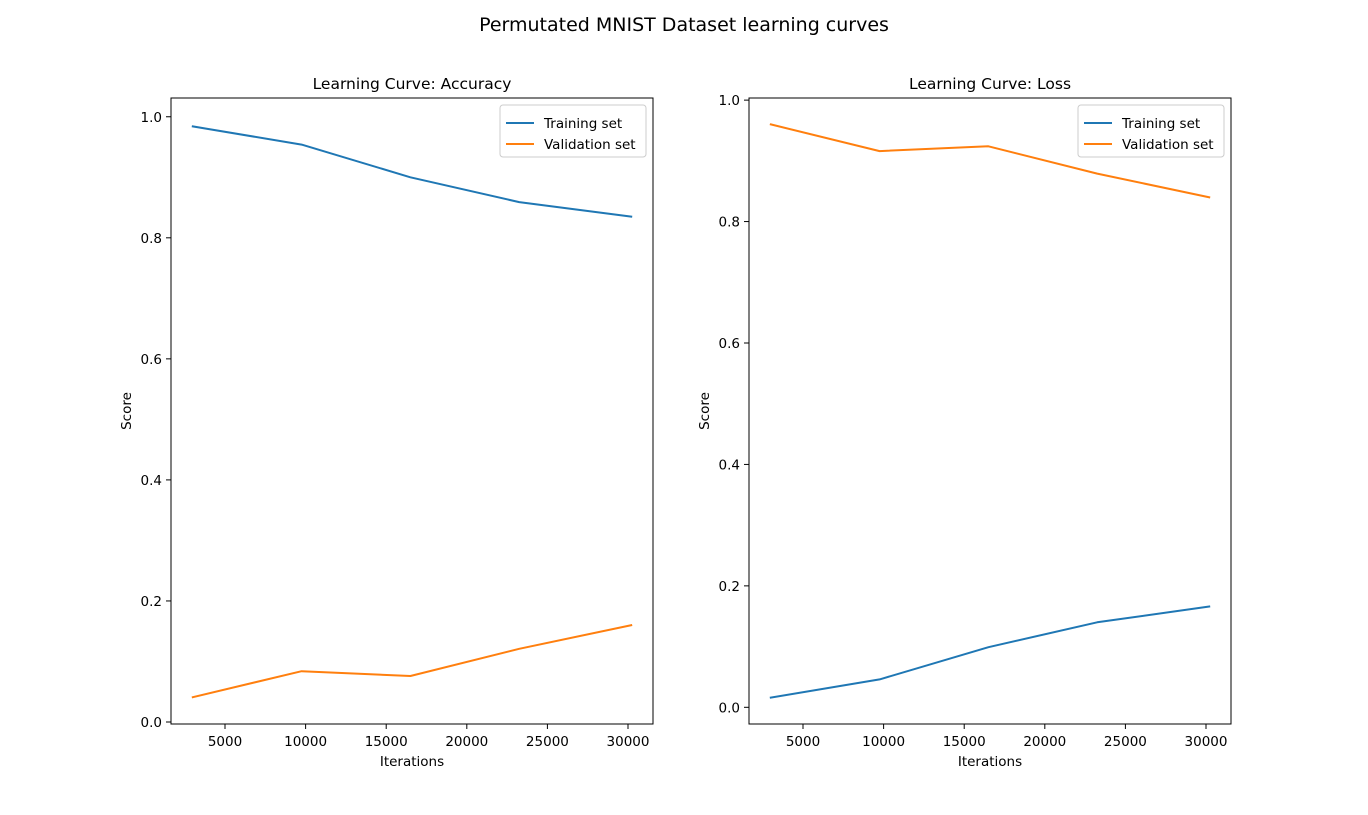 This screenshot has width=1368, height=815. I want to click on figure-title: Permutated MNIST Dataset learning curves, so click(684, 25).